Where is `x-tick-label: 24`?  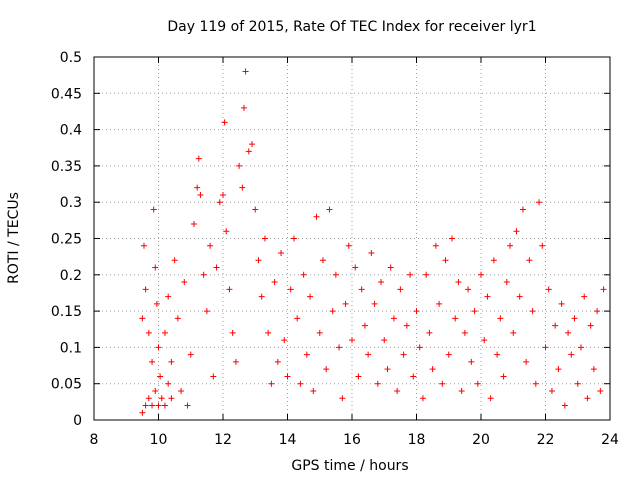
x-tick-label: 24 is located at coordinates (610, 440).